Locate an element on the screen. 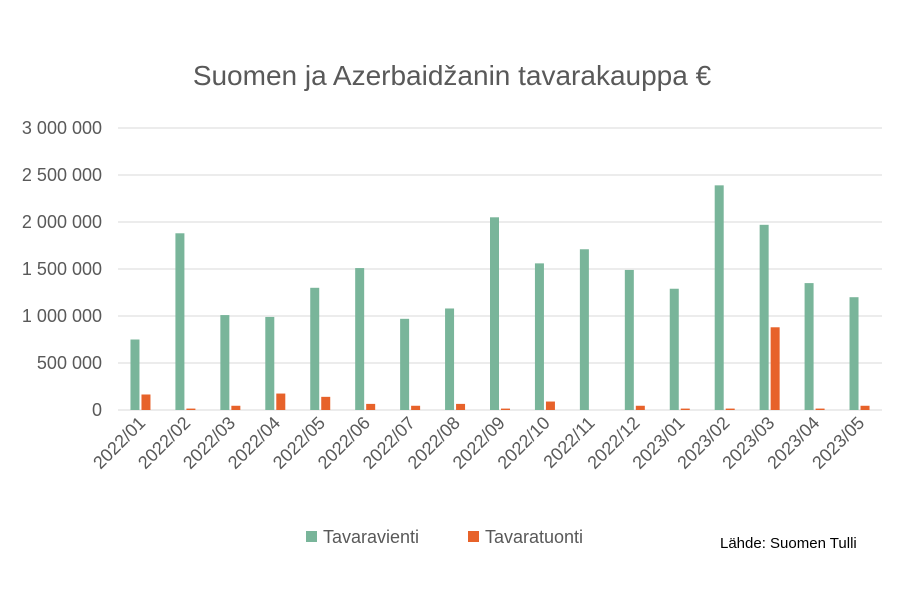 Image resolution: width=900 pixels, height=600 pixels. legend-swatch-tavaratuonti is located at coordinates (473, 536).